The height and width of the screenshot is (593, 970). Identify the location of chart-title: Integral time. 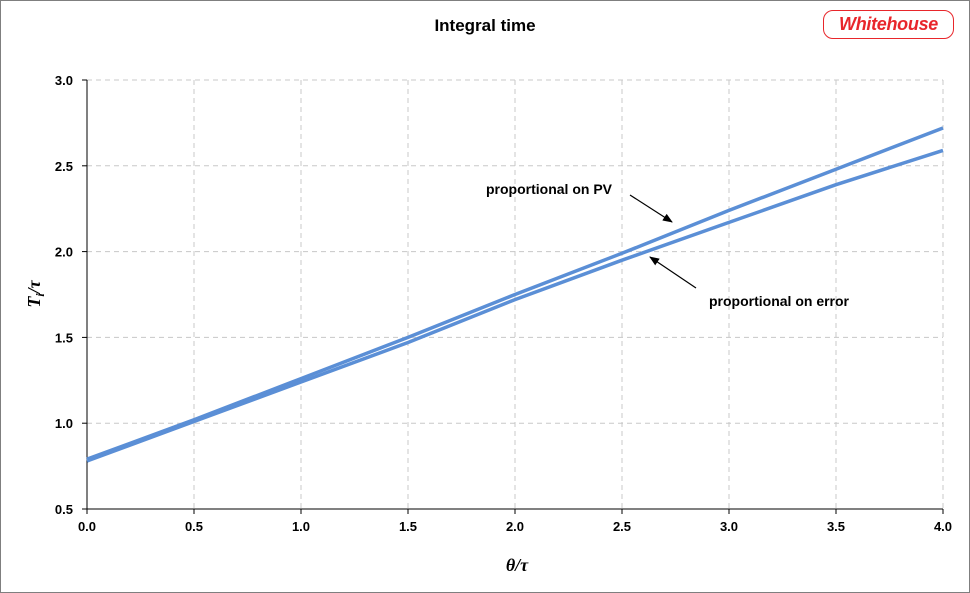
(485, 25).